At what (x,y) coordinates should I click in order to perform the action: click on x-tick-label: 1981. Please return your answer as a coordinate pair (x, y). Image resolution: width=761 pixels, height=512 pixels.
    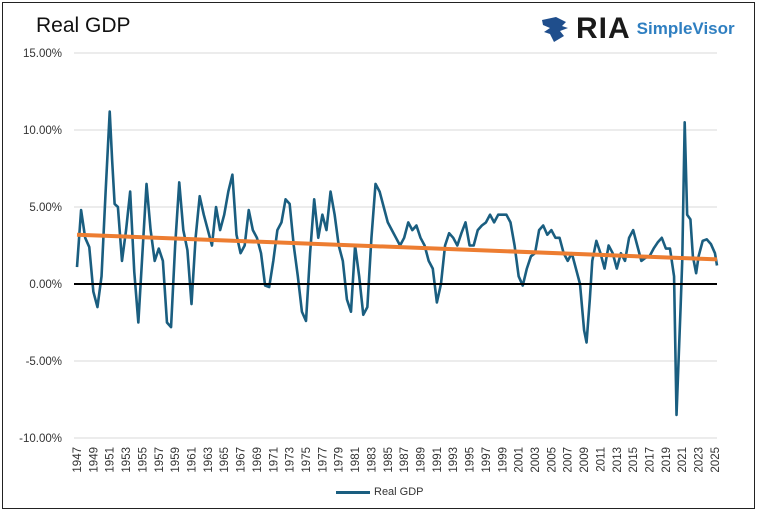
    Looking at the image, I should click on (356, 460).